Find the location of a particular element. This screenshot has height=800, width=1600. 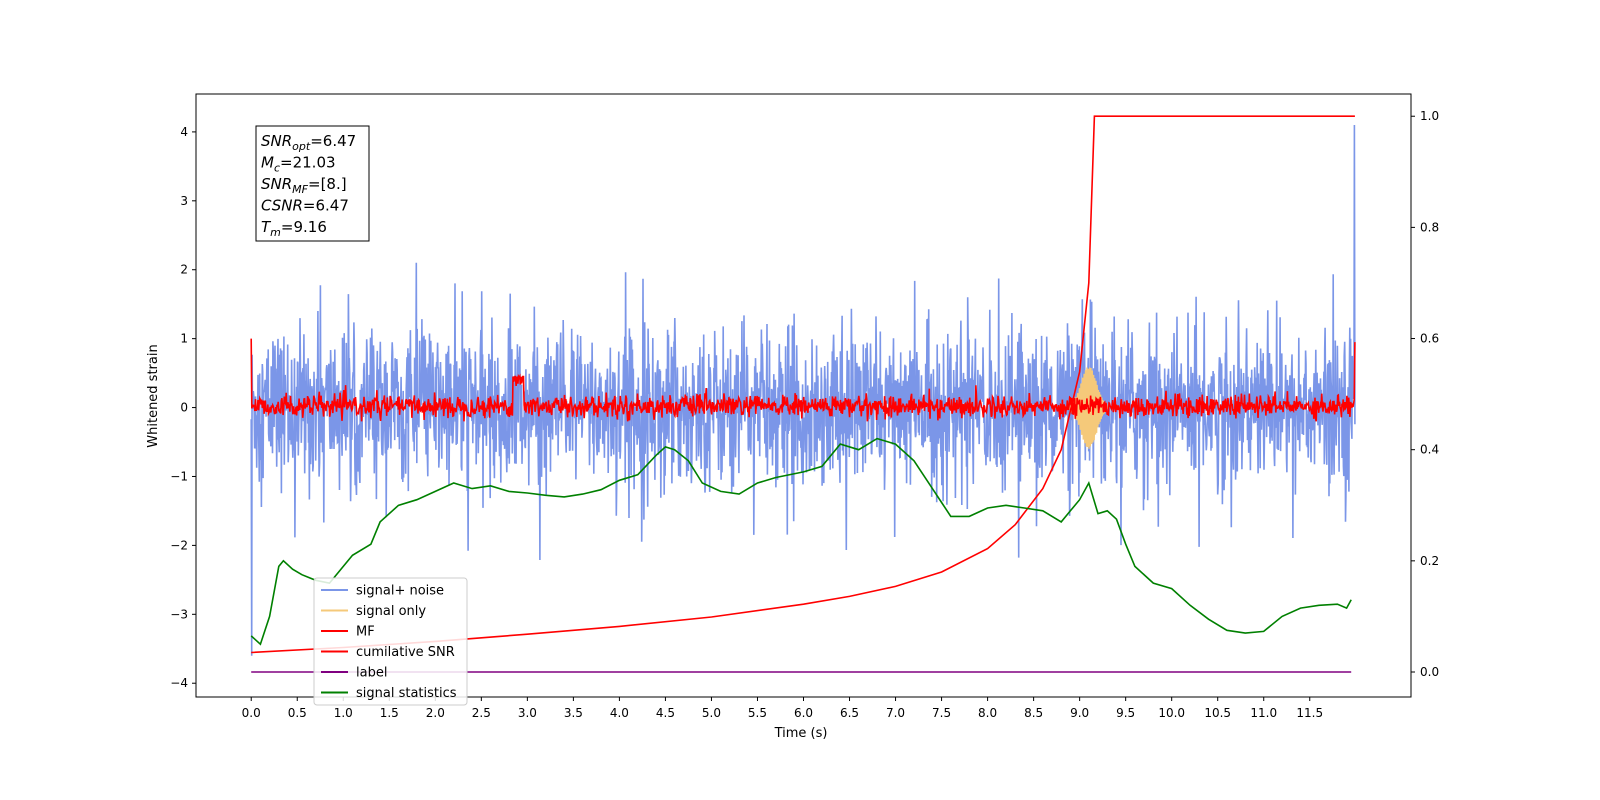

annotation-line: SNRMF=[8.] is located at coordinates (304, 185).